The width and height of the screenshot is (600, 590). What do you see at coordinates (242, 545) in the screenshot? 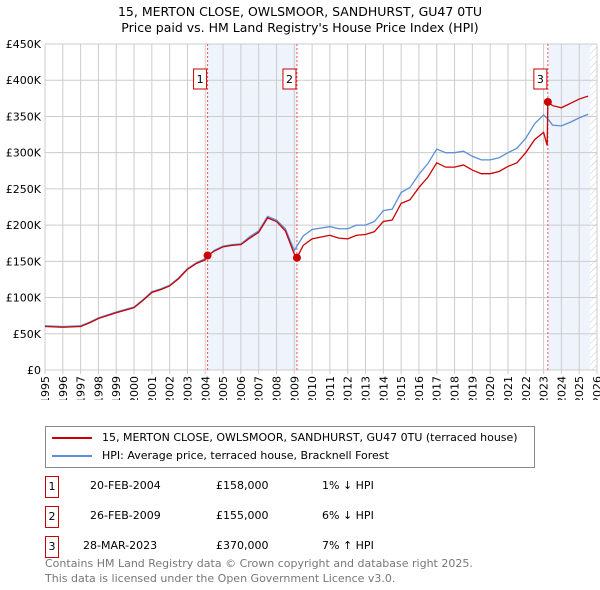
I see `sale-price: £370,000` at bounding box center [242, 545].